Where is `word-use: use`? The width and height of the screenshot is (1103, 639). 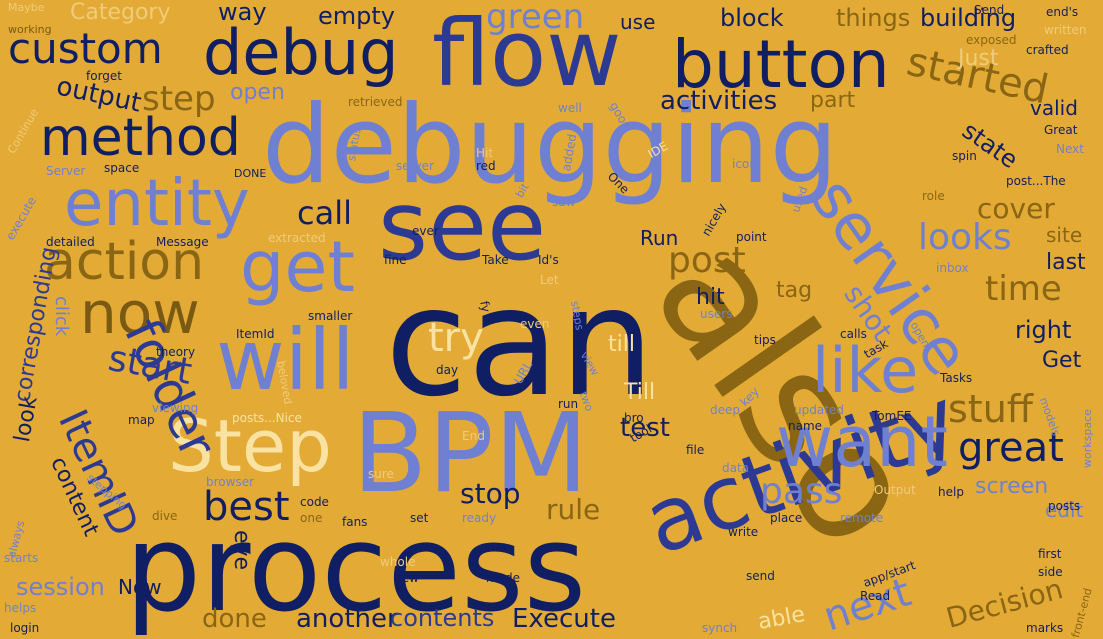
word-use: use is located at coordinates (638, 22).